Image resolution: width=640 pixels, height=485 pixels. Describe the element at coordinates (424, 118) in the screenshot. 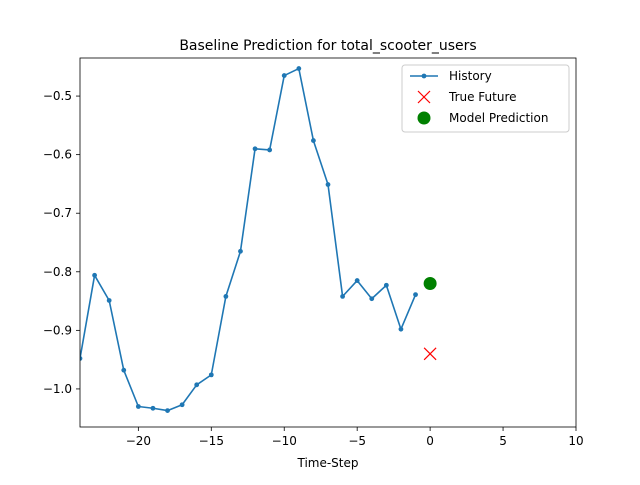

I see `legend-model-prediction-marker` at that location.